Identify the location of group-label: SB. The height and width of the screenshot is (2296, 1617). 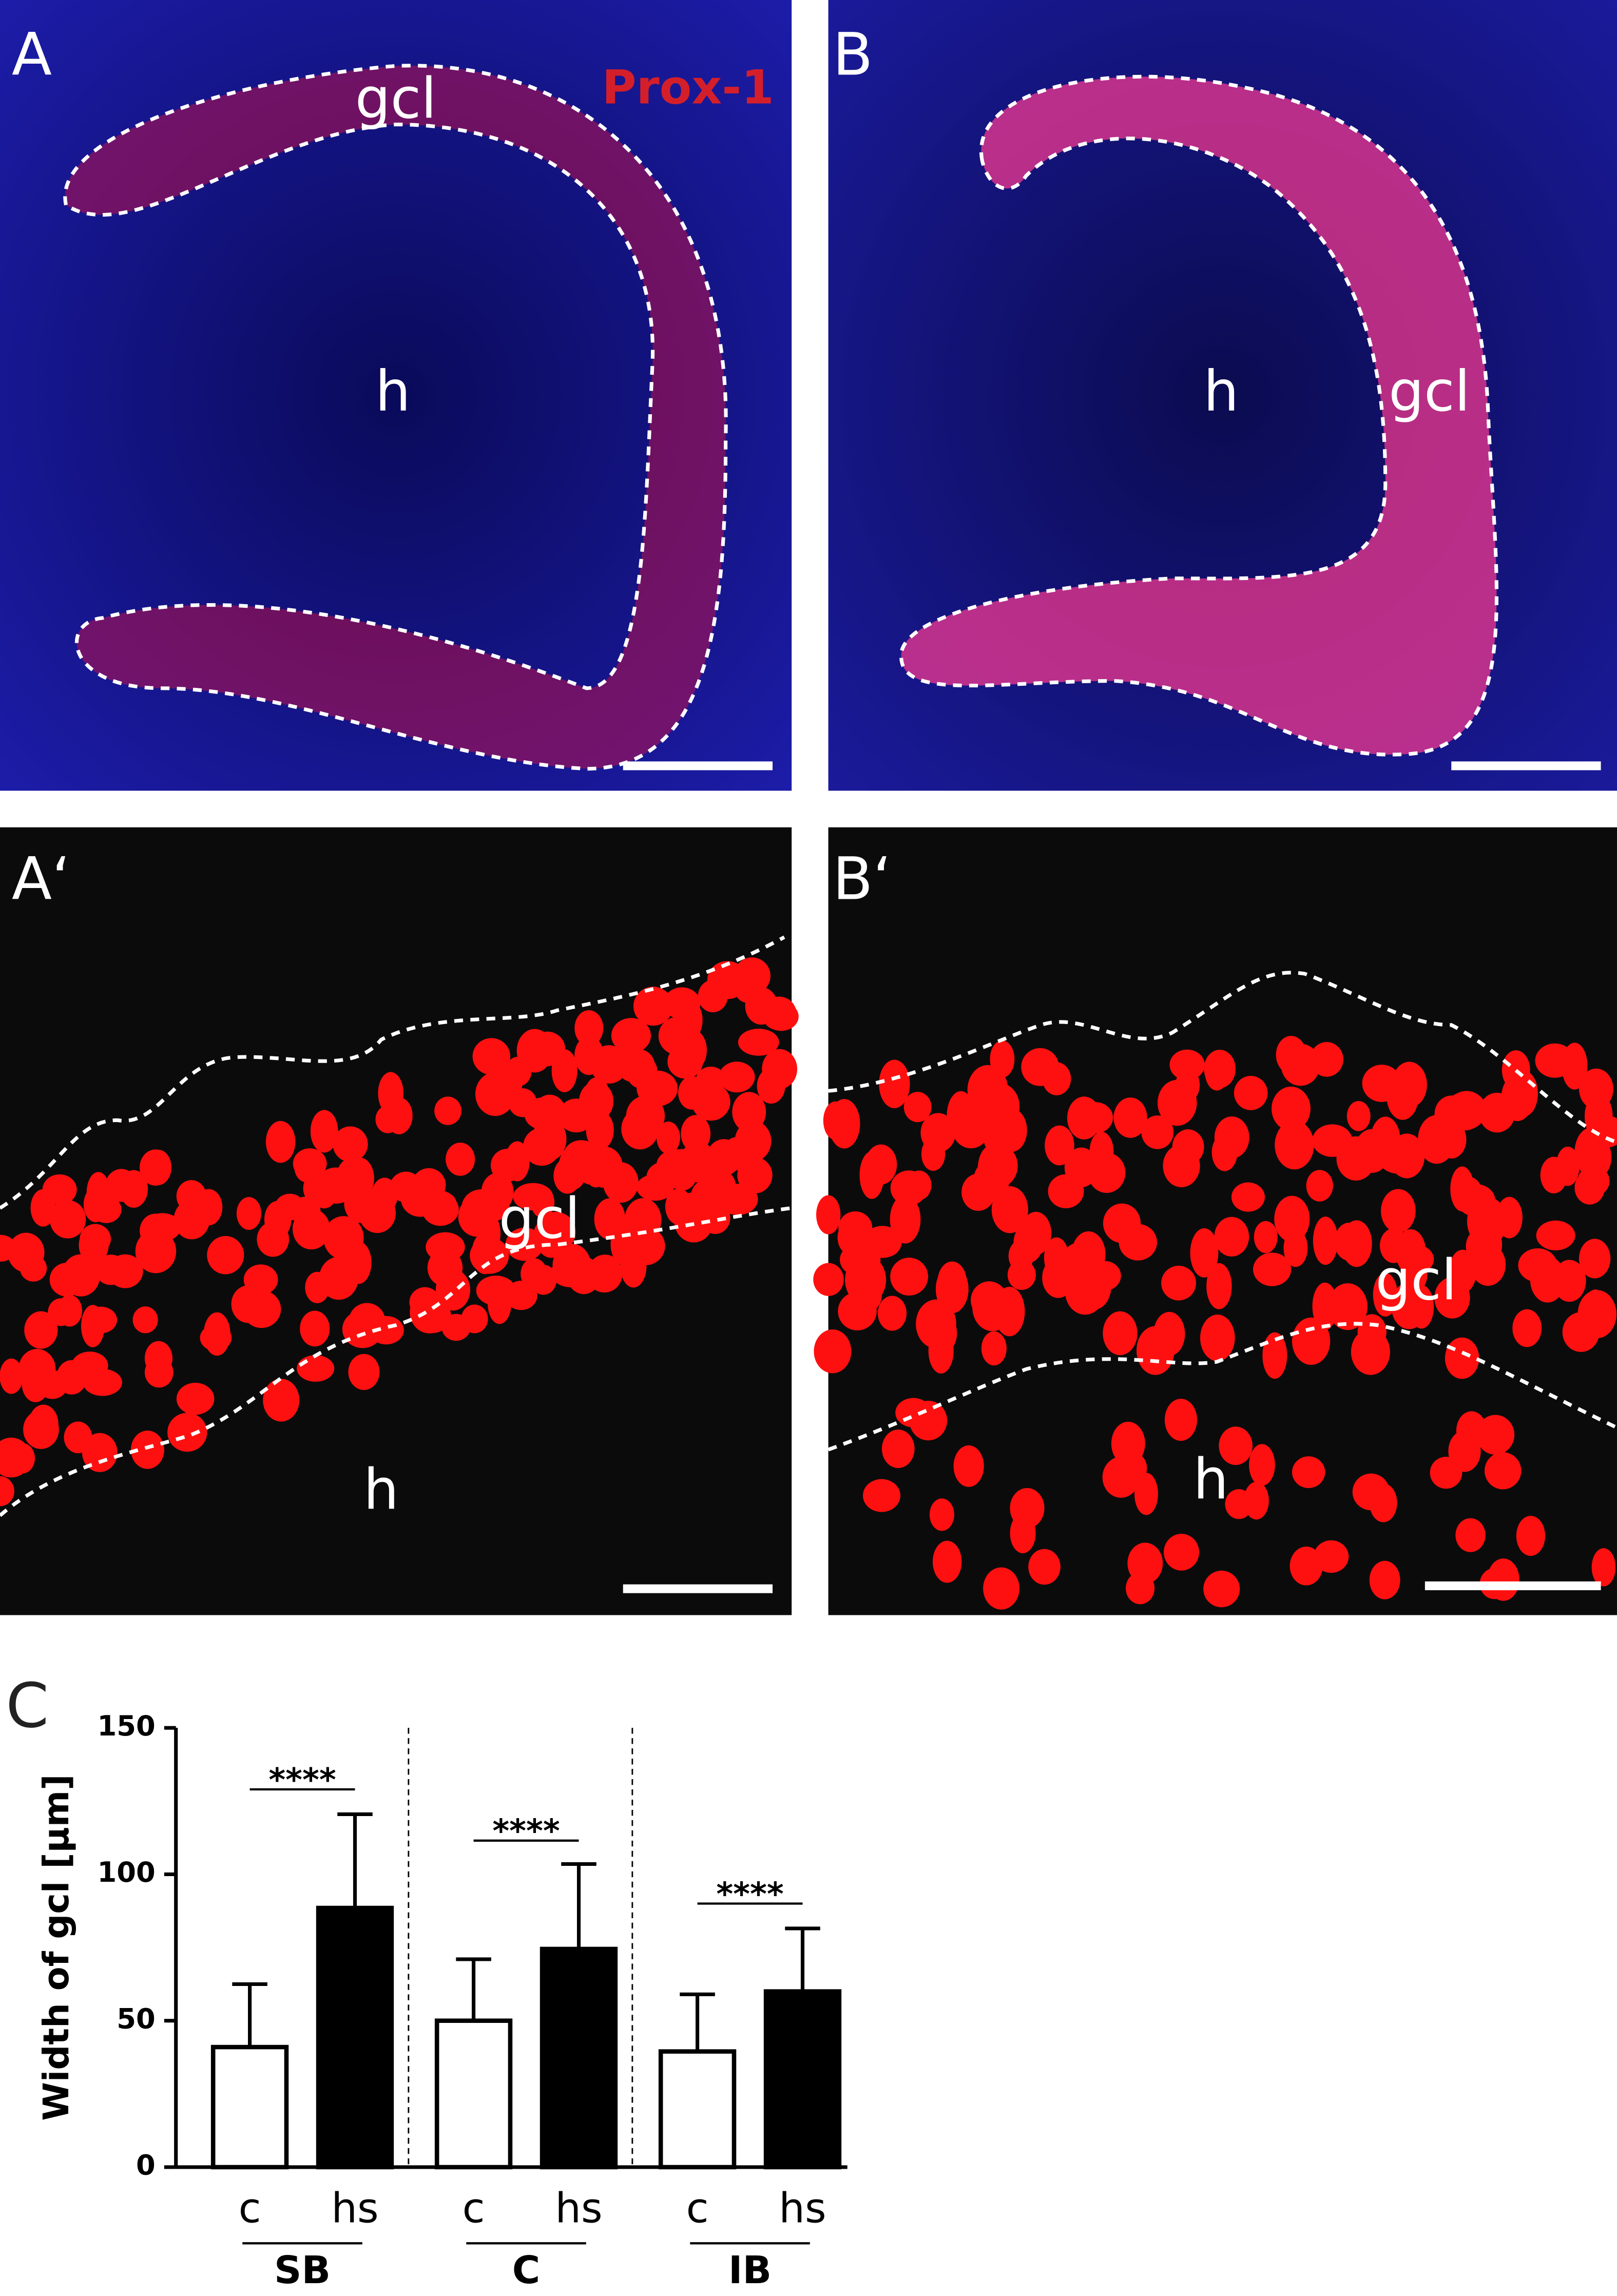
(302, 2270).